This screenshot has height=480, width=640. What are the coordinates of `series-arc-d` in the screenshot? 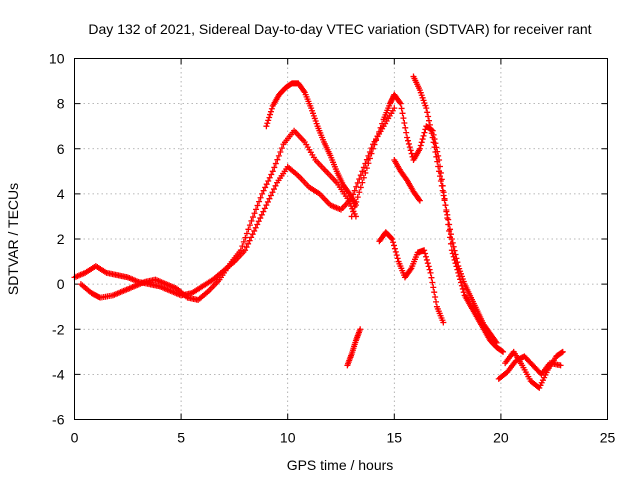 It's located at (427, 223).